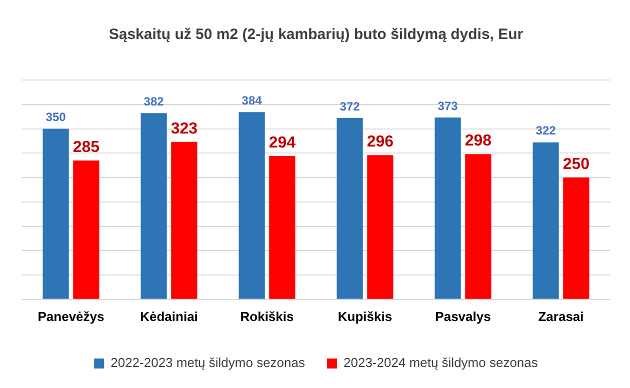  Describe the element at coordinates (448, 105) in the screenshot. I see `data-label: 373` at that location.